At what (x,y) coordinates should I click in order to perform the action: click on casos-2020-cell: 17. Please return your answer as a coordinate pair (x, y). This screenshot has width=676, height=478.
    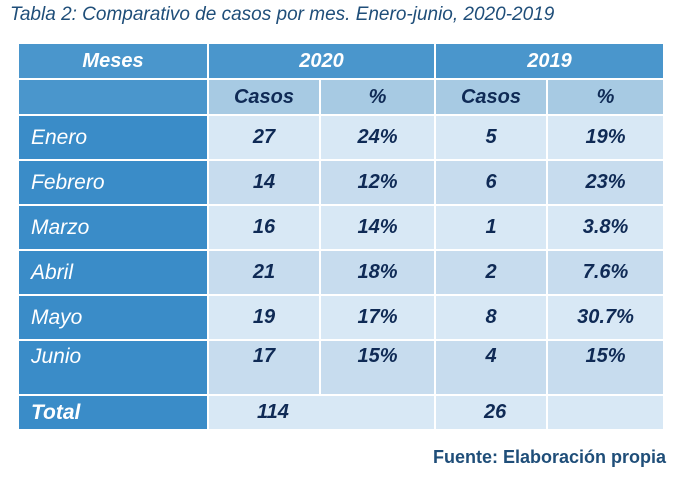
    Looking at the image, I should click on (265, 368).